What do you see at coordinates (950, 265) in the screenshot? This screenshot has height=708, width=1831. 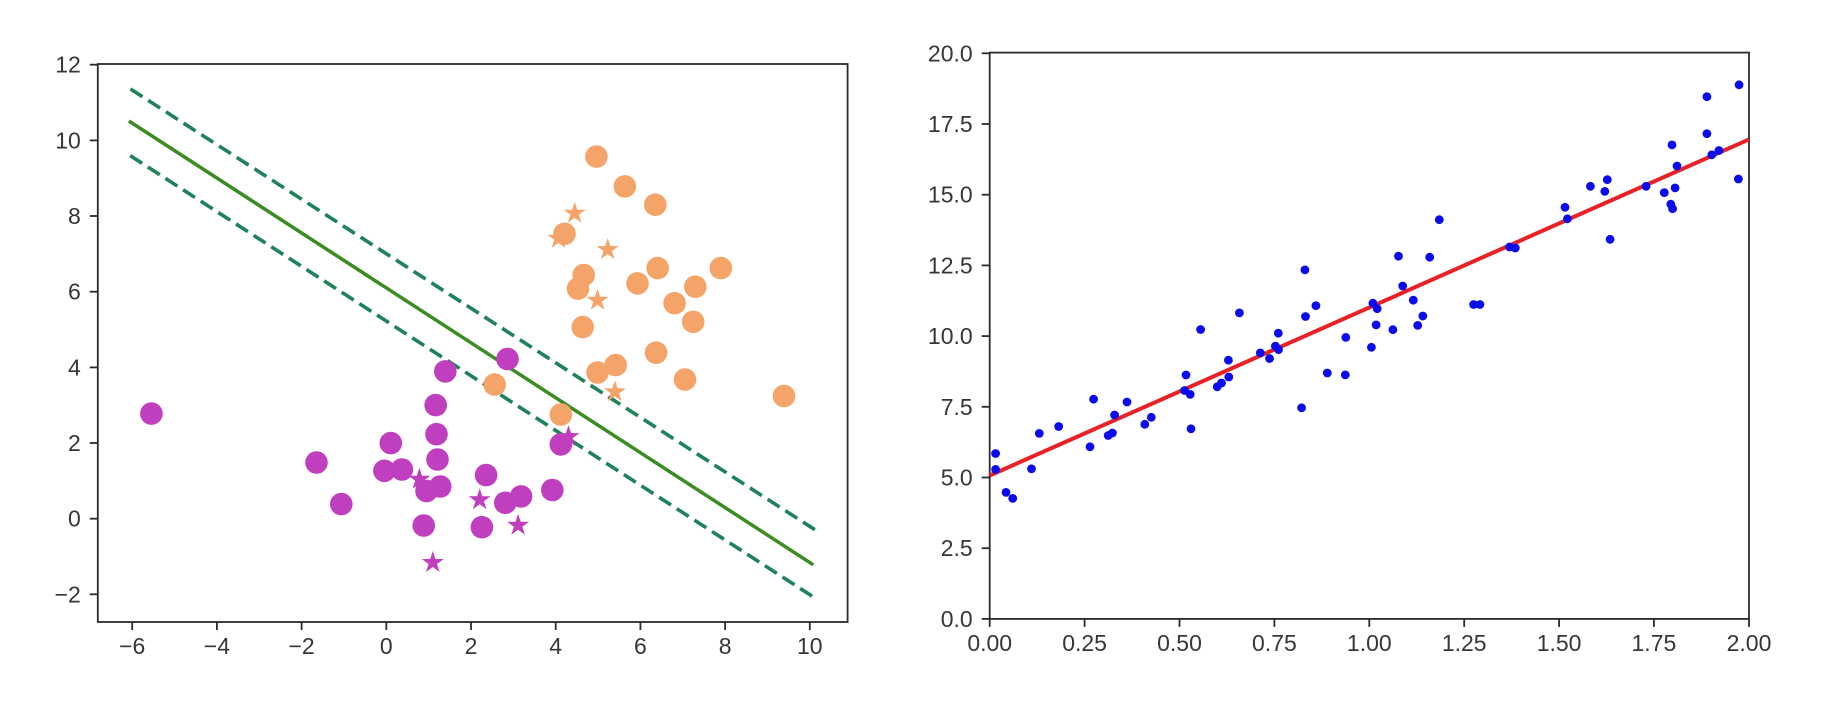 I see `svg-text: 12.5` at bounding box center [950, 265].